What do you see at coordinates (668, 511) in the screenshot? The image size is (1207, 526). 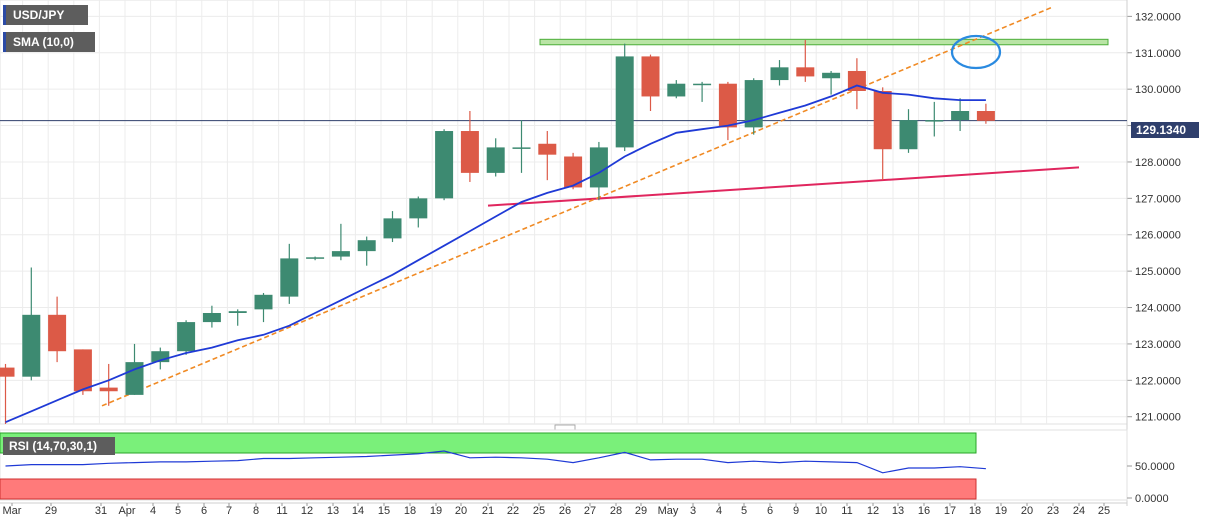 I see `x-tick-label: May` at bounding box center [668, 511].